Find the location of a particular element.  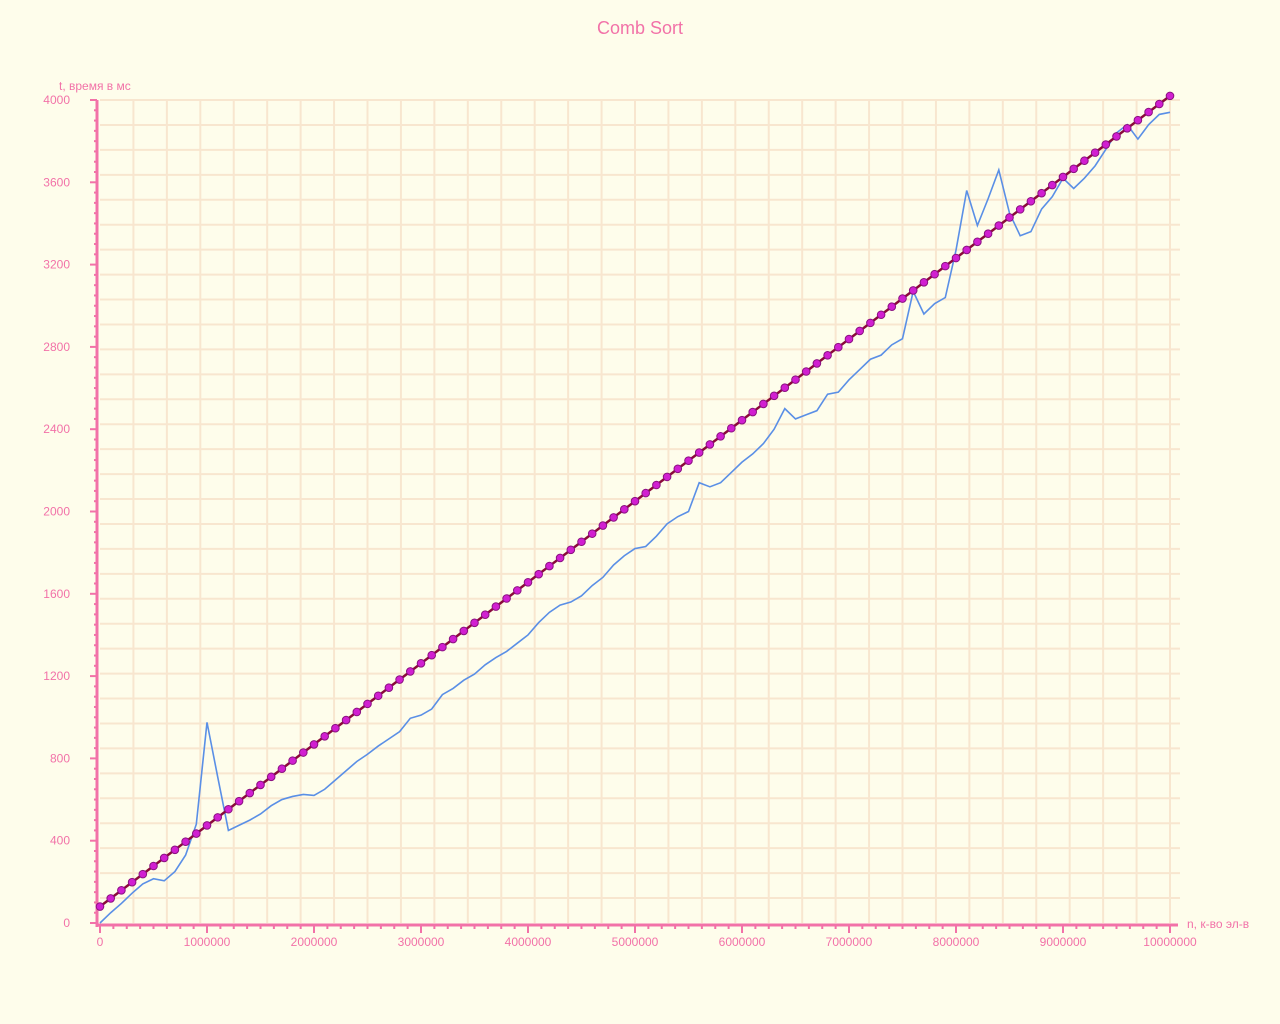

y-tick-label: 3600 is located at coordinates (56, 182).